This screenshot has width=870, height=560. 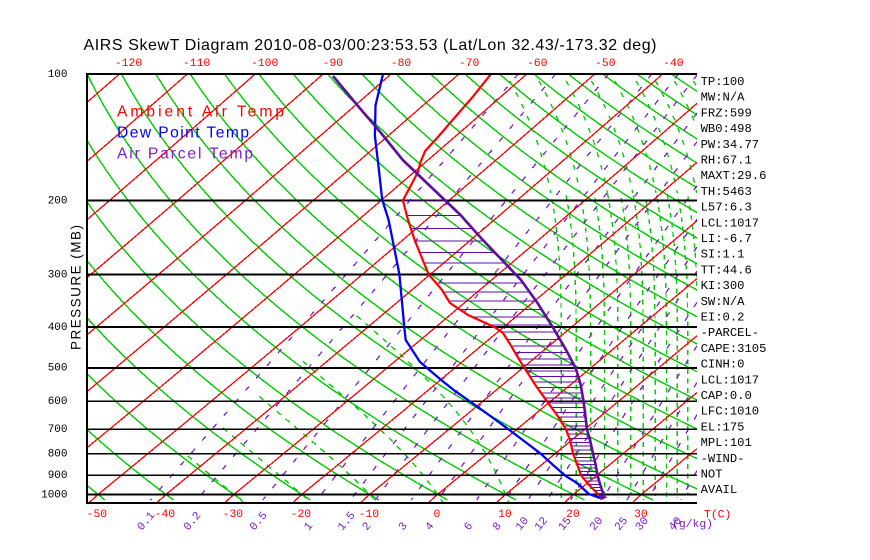 What do you see at coordinates (723, 286) in the screenshot?
I see `svg-text: KI:300` at bounding box center [723, 286].